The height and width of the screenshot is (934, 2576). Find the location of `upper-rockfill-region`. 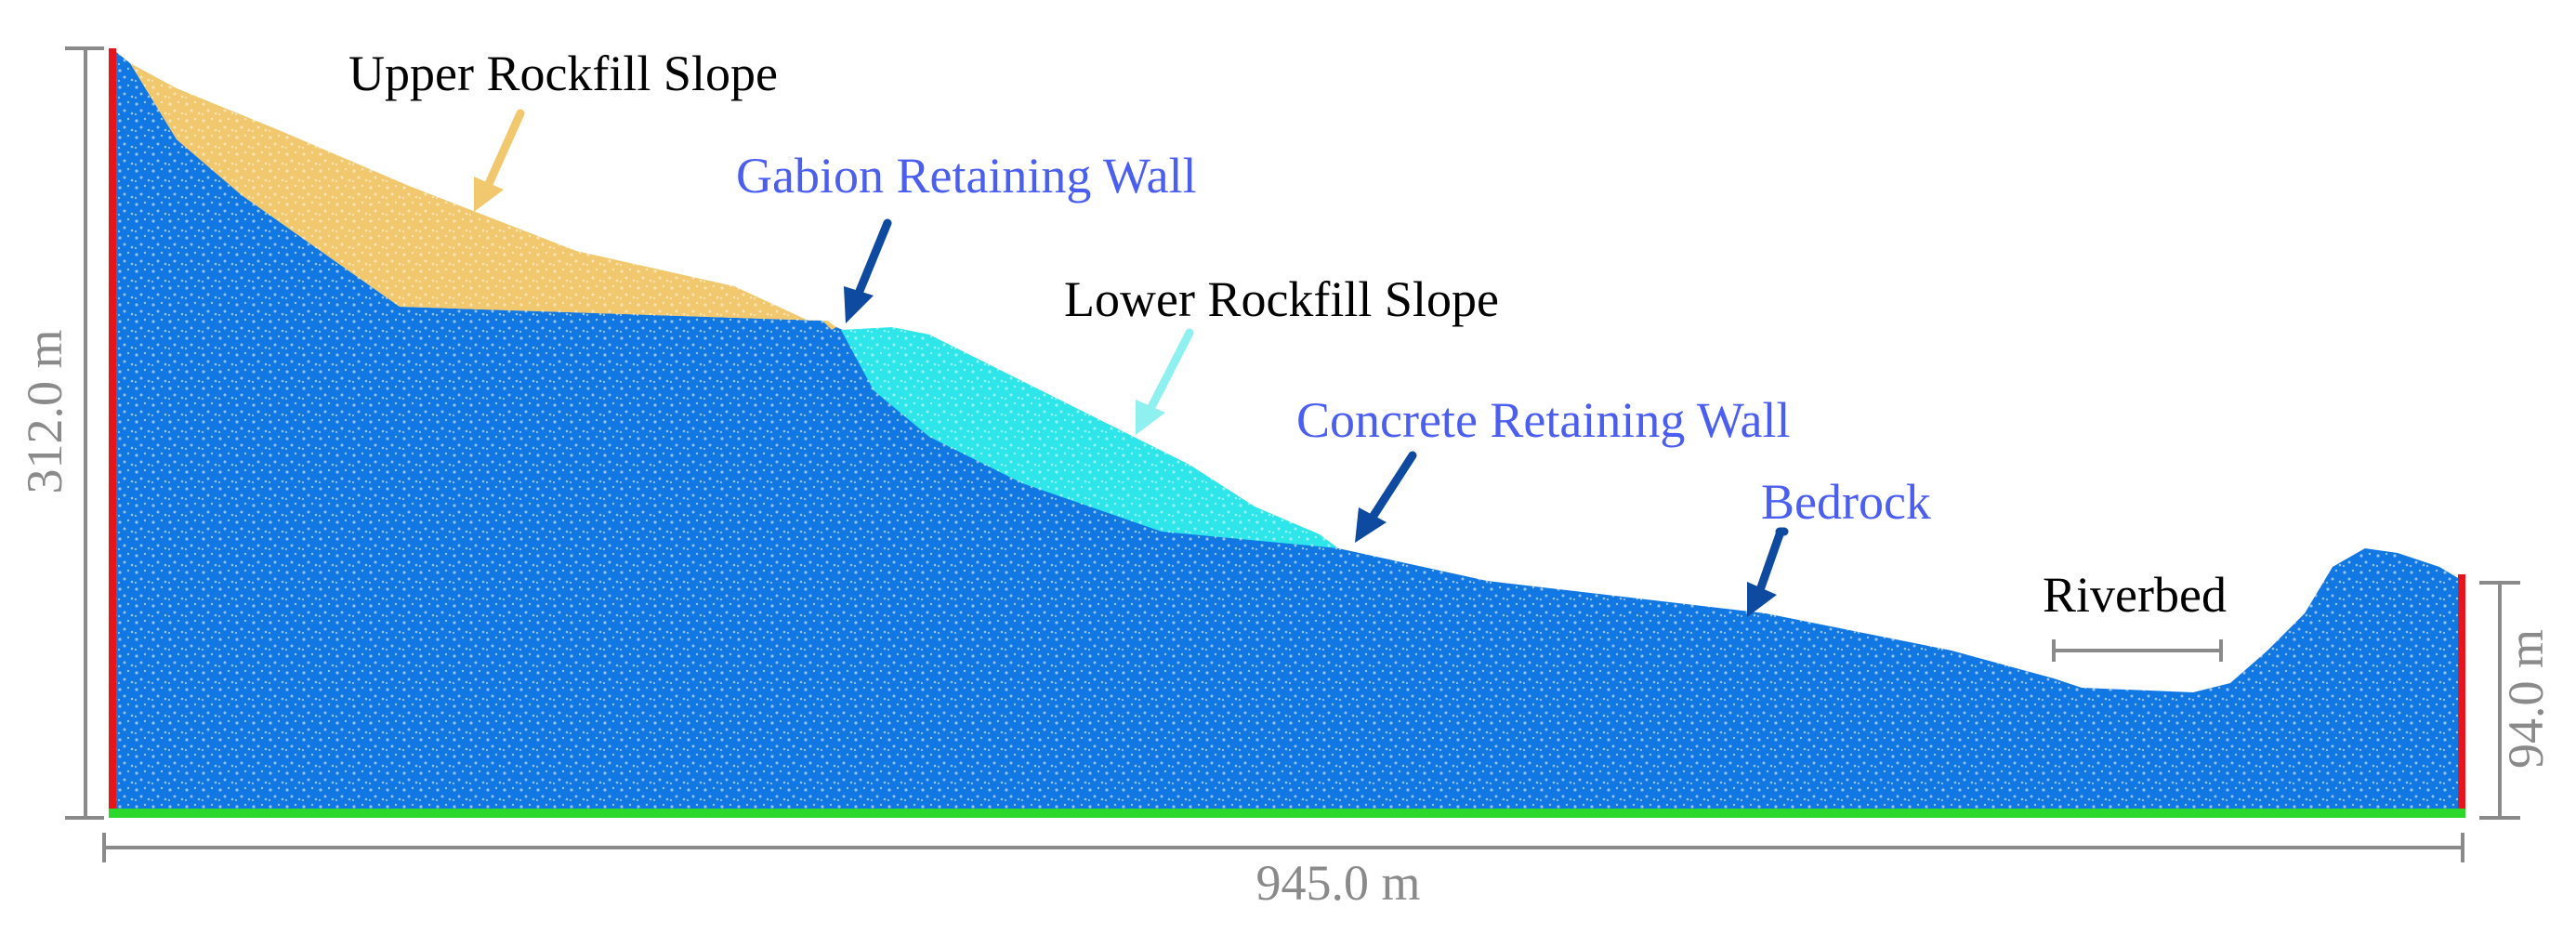

upper-rockfill-region is located at coordinates (483, 196).